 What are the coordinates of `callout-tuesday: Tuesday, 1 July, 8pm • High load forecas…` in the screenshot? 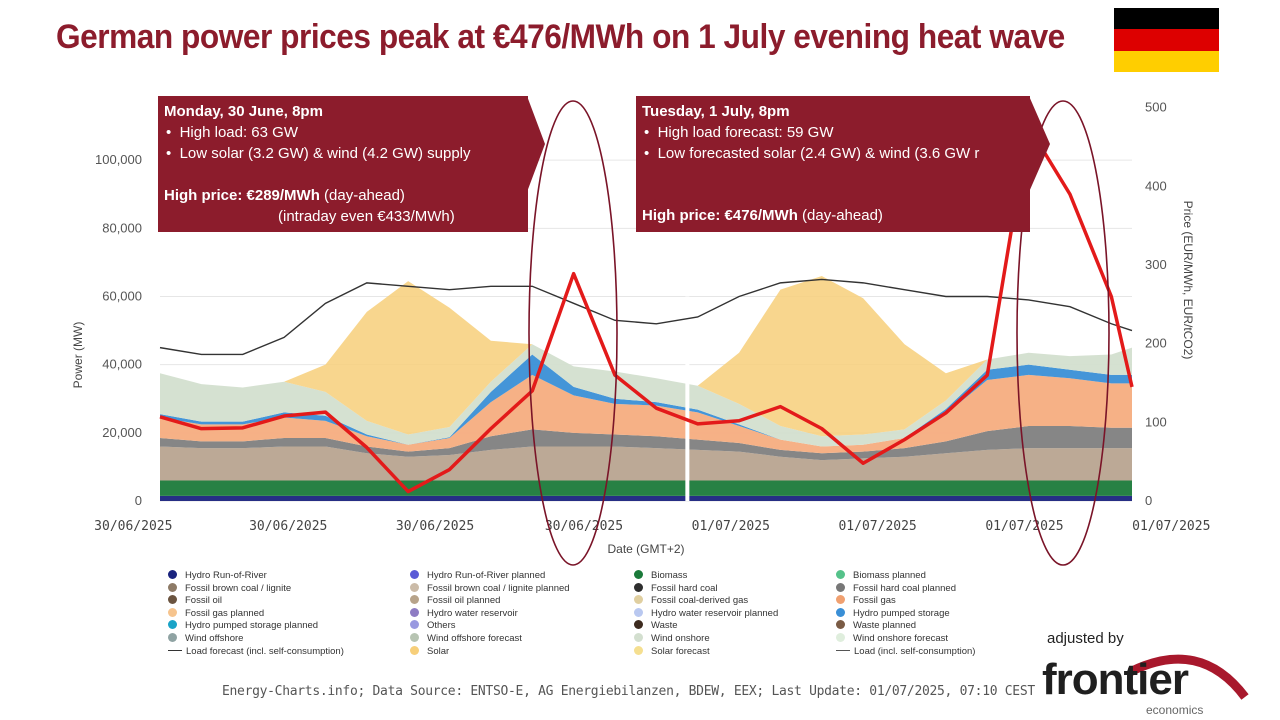 It's located at (833, 164).